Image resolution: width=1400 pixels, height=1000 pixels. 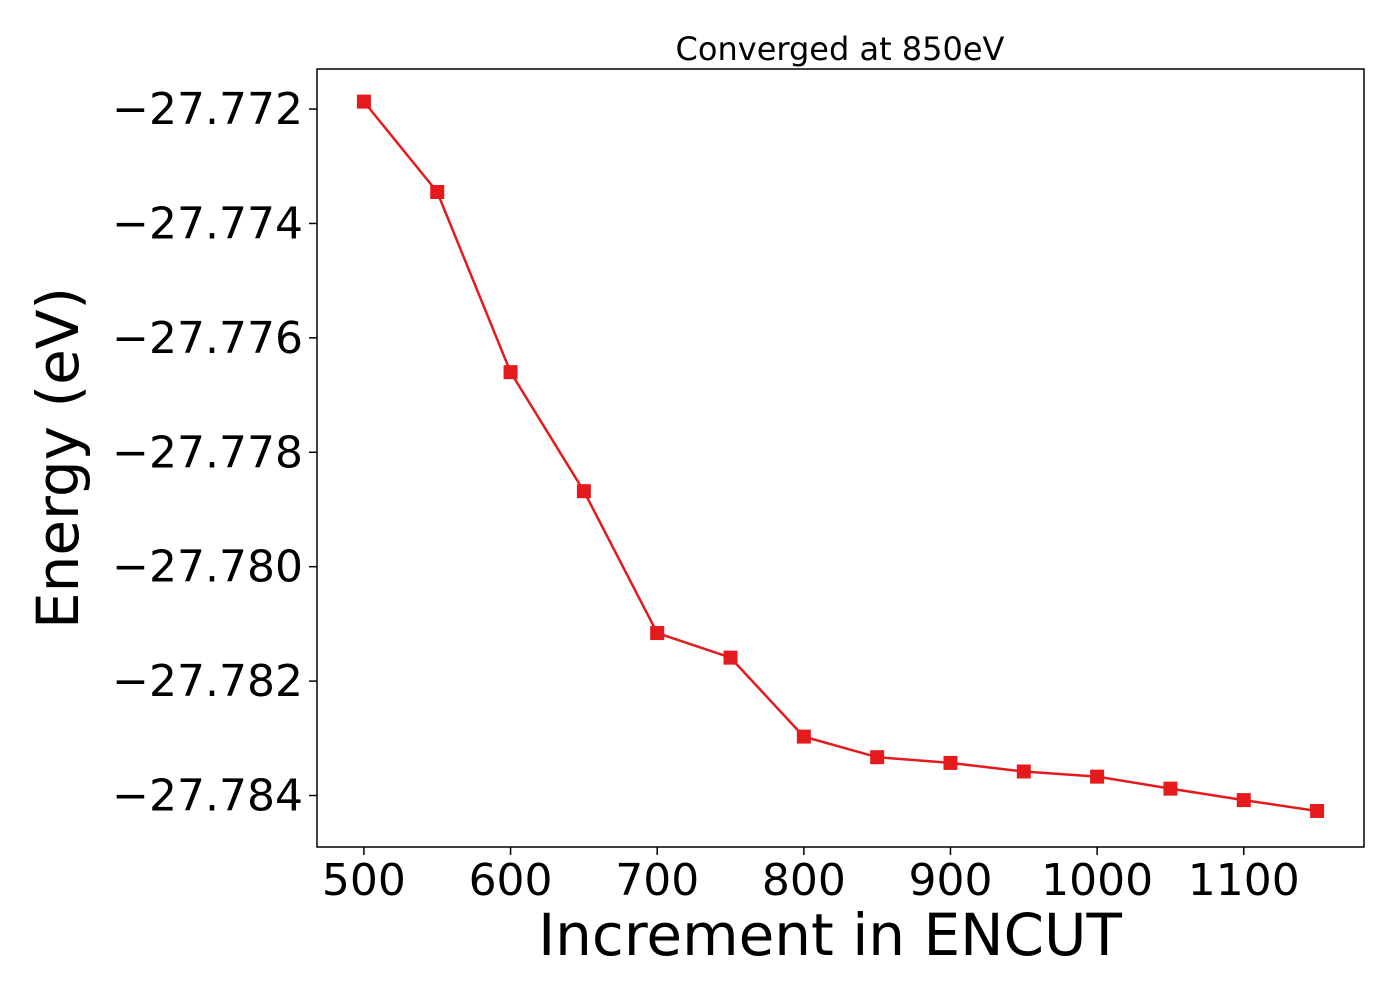 I want to click on x-tick-label: 600, so click(x=511, y=880).